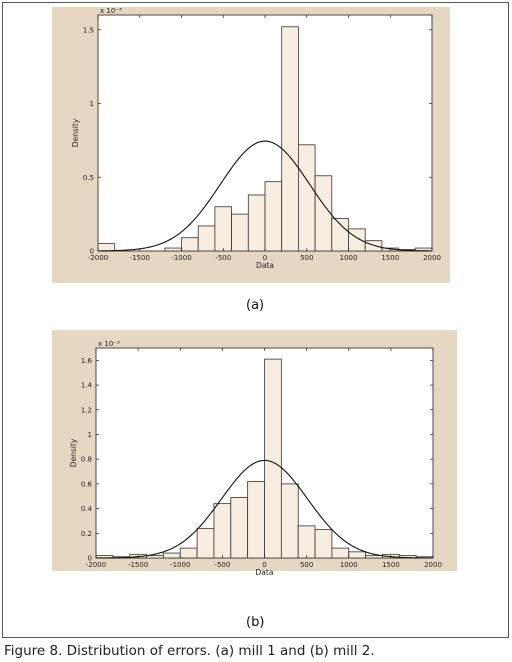 The image size is (512, 662). Describe the element at coordinates (86, 534) in the screenshot. I see `y-tick-label: 0.2` at that location.